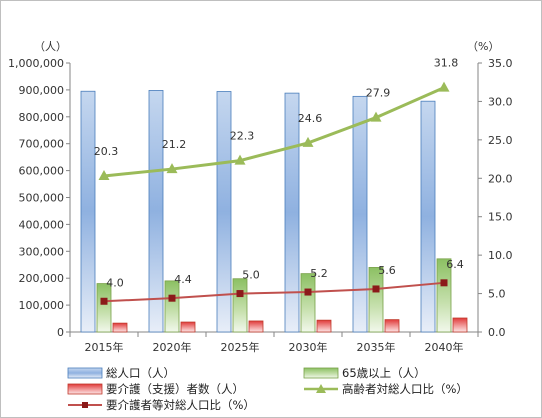 This screenshot has height=418, width=542. What do you see at coordinates (483, 46) in the screenshot?
I see `right-axis-unit: （%）` at bounding box center [483, 46].